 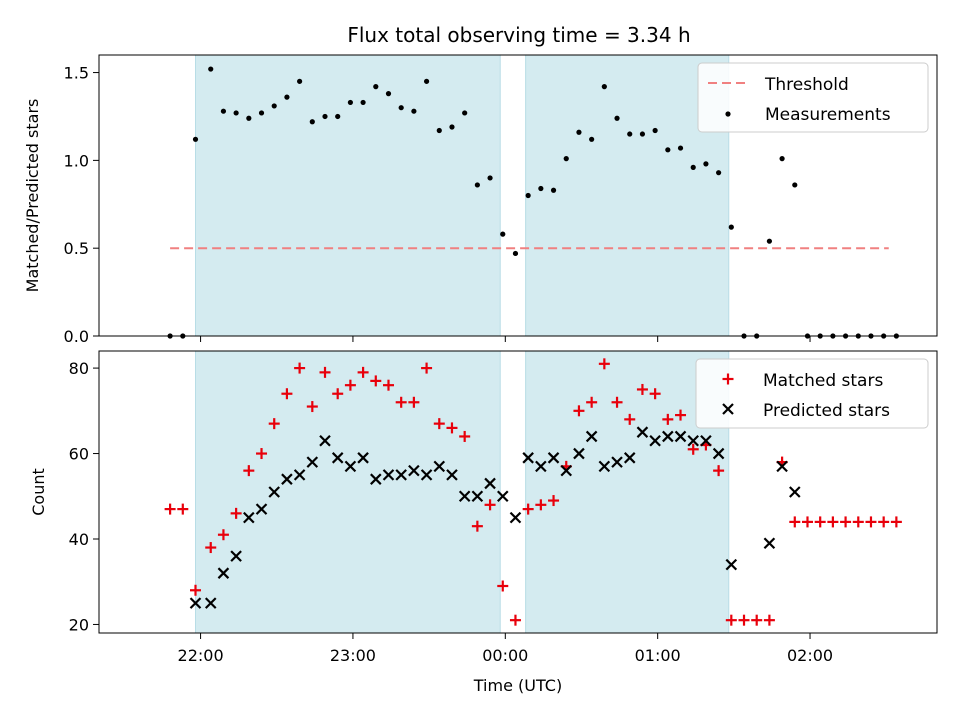 What do you see at coordinates (505, 655) in the screenshot?
I see `x-tick-label: 00:00` at bounding box center [505, 655].